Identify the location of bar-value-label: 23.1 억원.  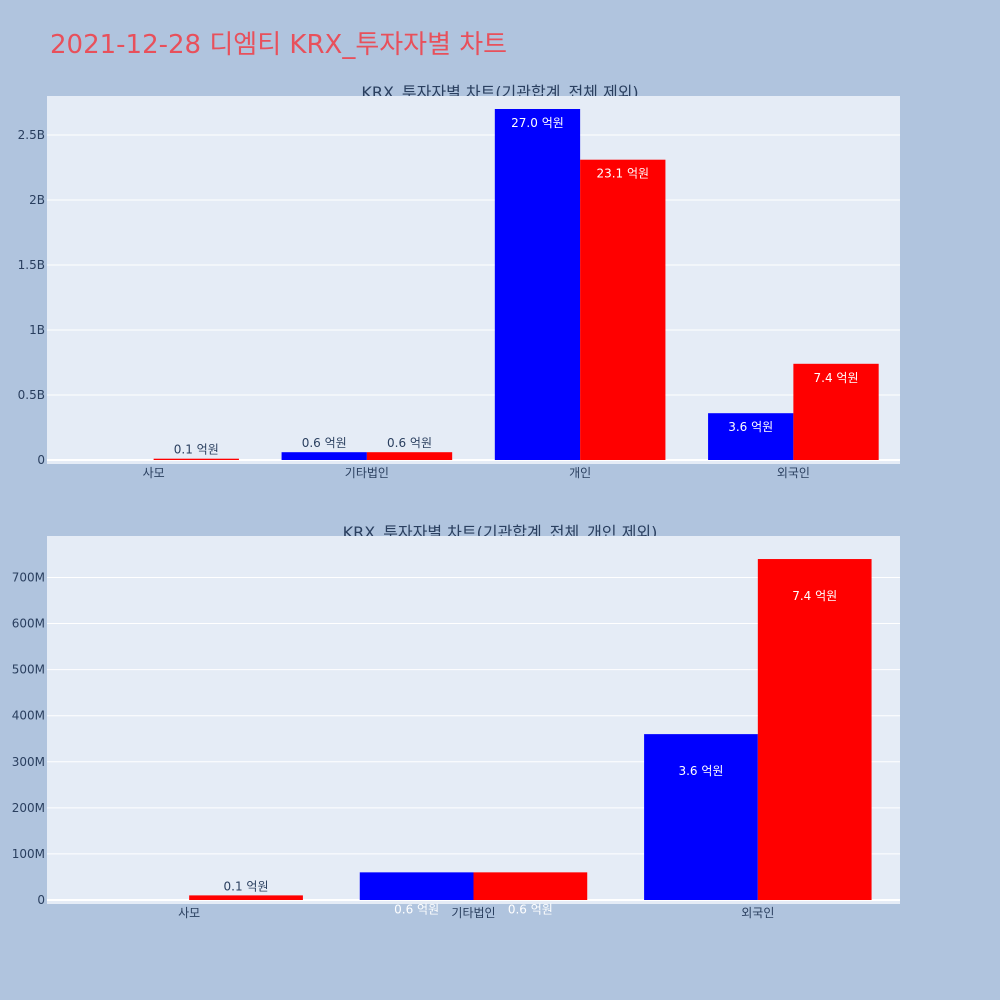
(622, 174).